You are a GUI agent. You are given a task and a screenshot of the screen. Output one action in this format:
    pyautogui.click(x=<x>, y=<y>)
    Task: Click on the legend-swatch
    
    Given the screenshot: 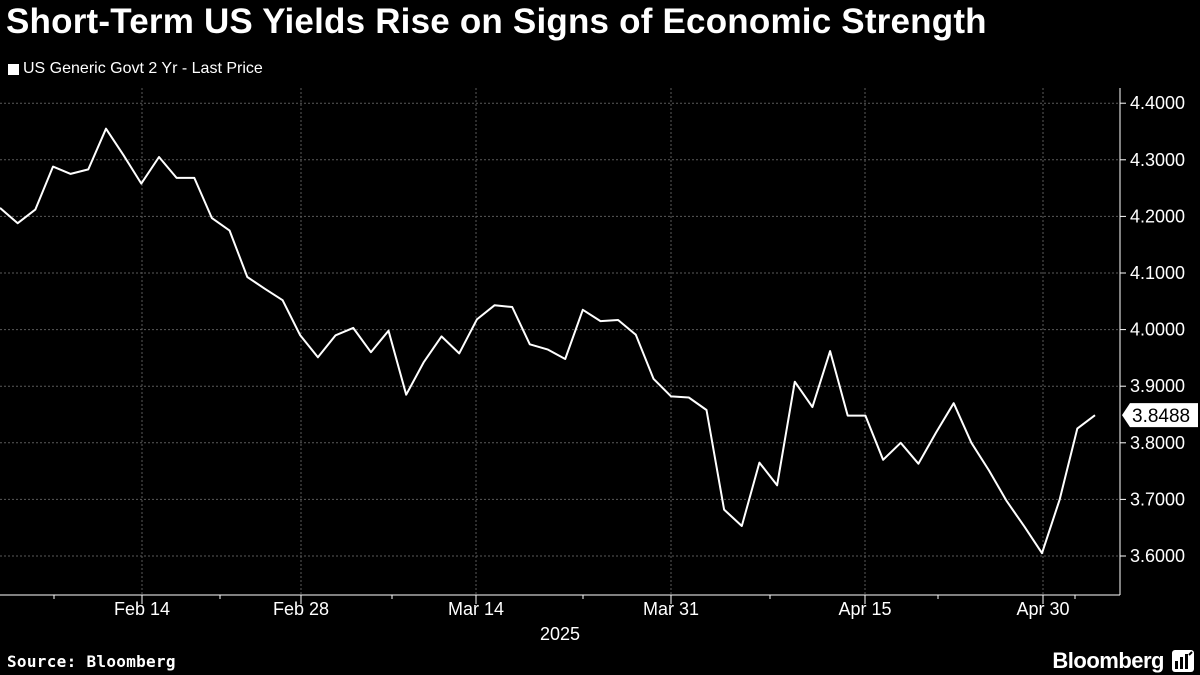 What is the action you would take?
    pyautogui.click(x=13, y=69)
    